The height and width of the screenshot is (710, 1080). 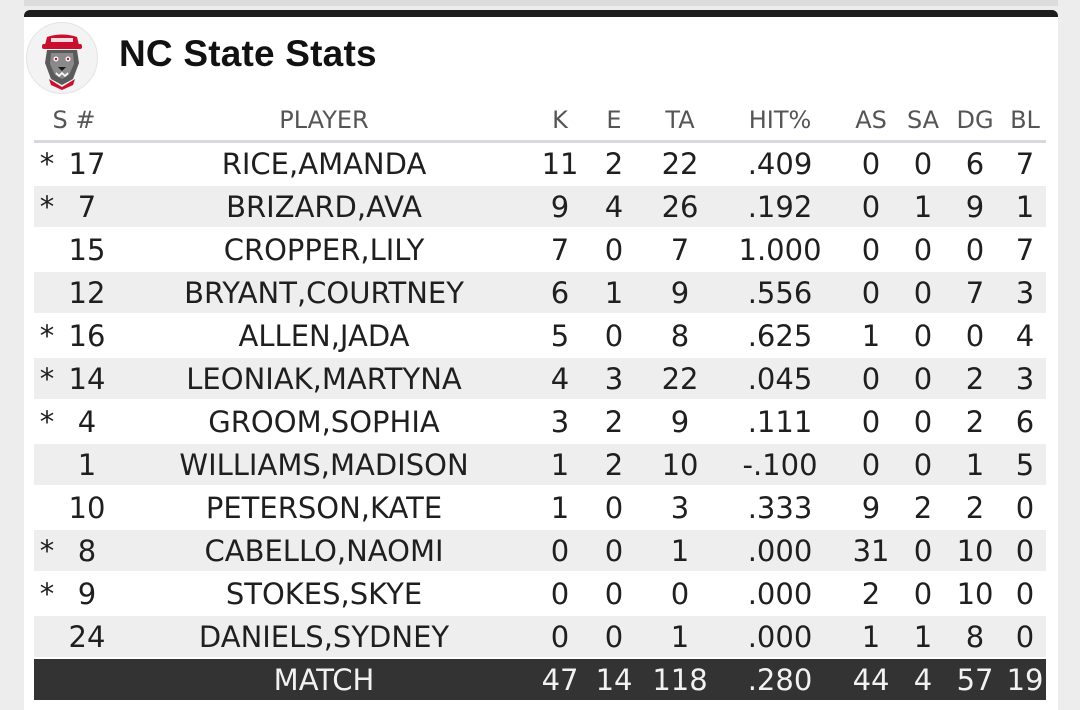 I want to click on table-row: * 4 GROOM,SOPHIA 3 2 9 .111 0 0 2 6, so click(x=540, y=422).